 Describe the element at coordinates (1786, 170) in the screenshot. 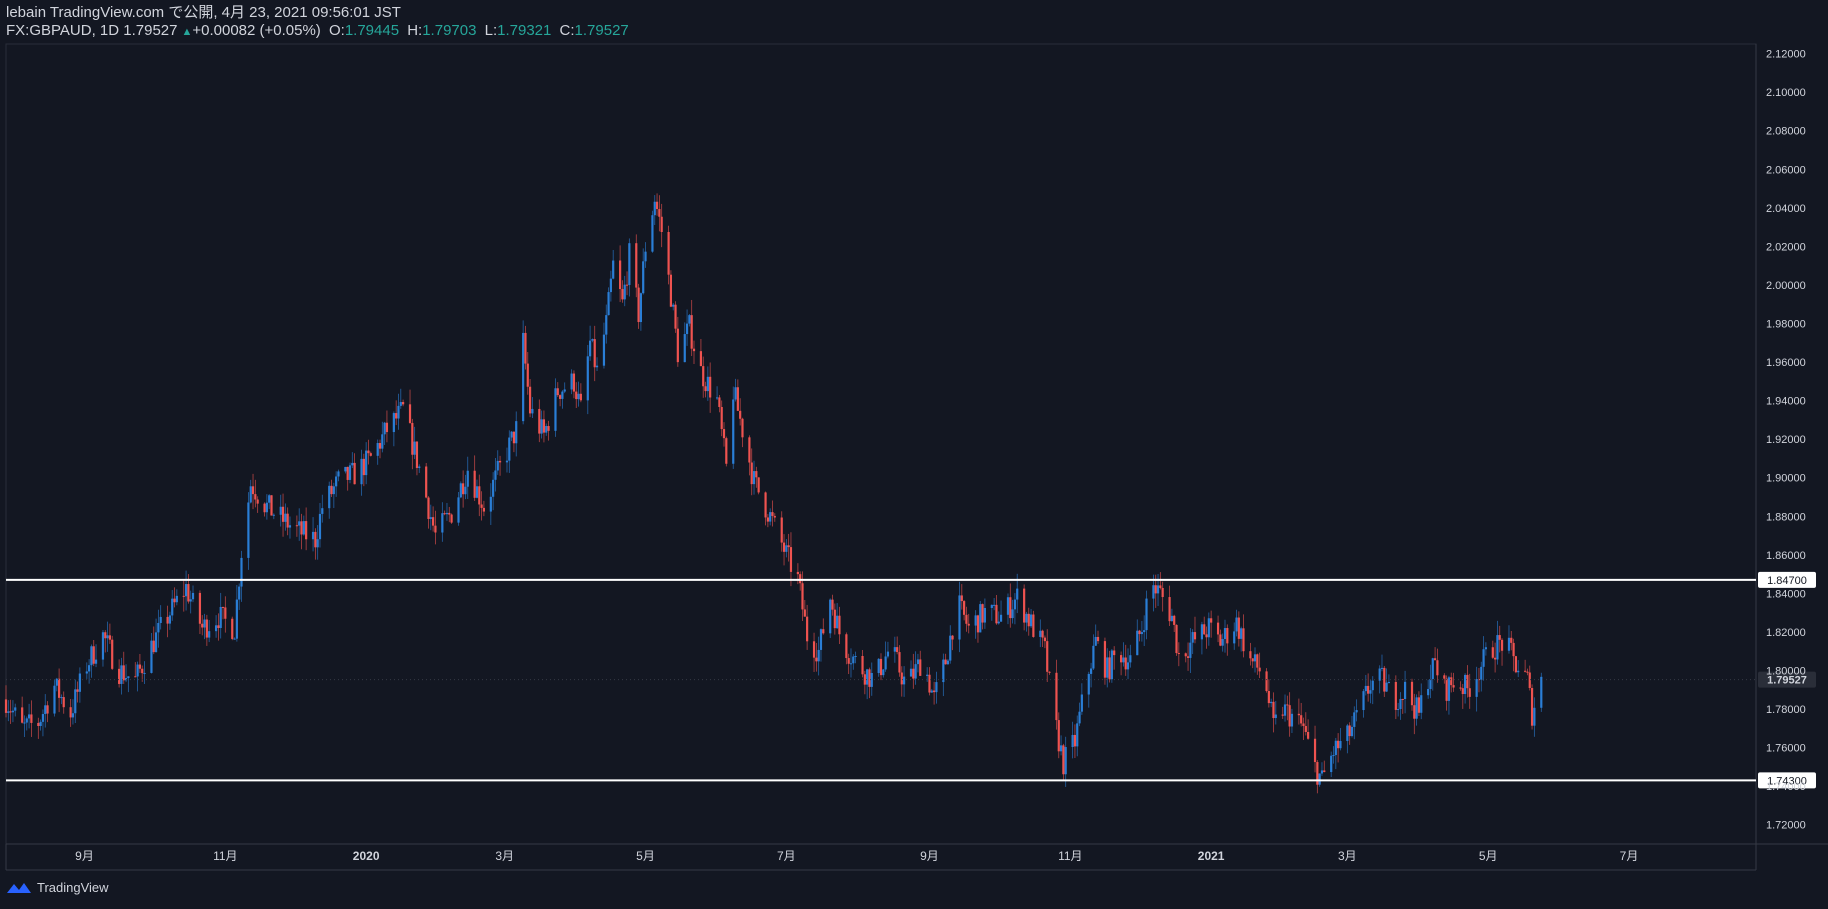

I see `price-tick-label: 2.06000` at that location.